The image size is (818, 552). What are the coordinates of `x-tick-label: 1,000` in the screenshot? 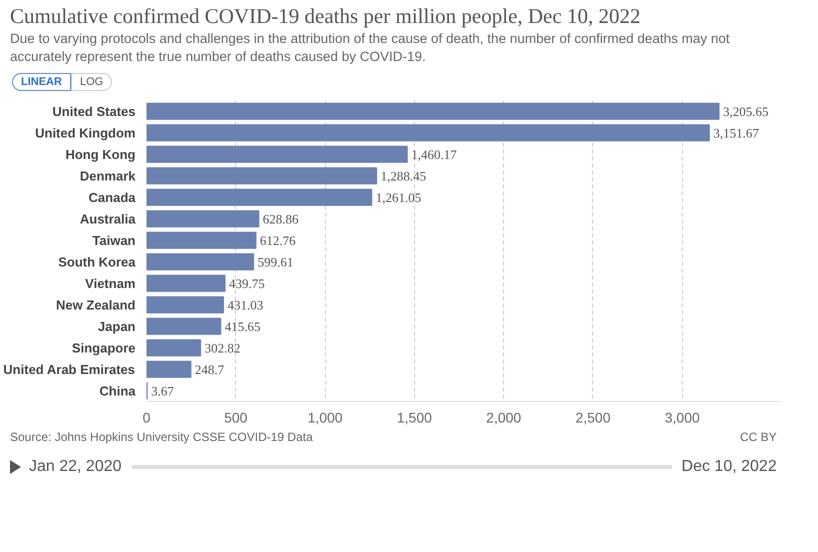 It's located at (325, 417).